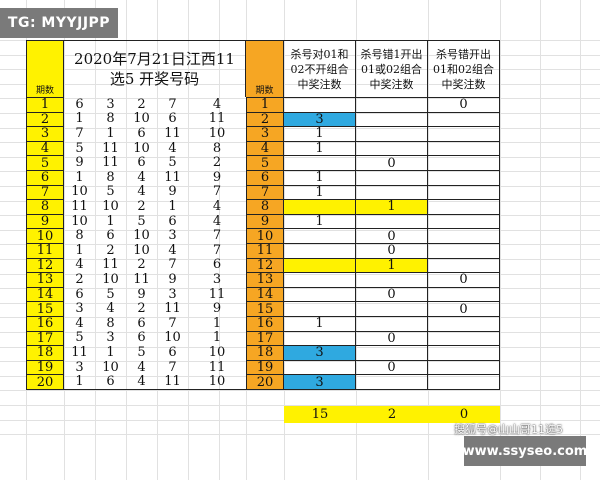  What do you see at coordinates (392, 68) in the screenshot?
I see `stat-header-2: 杀号错1开出01或02组合中奖注数` at bounding box center [392, 68].